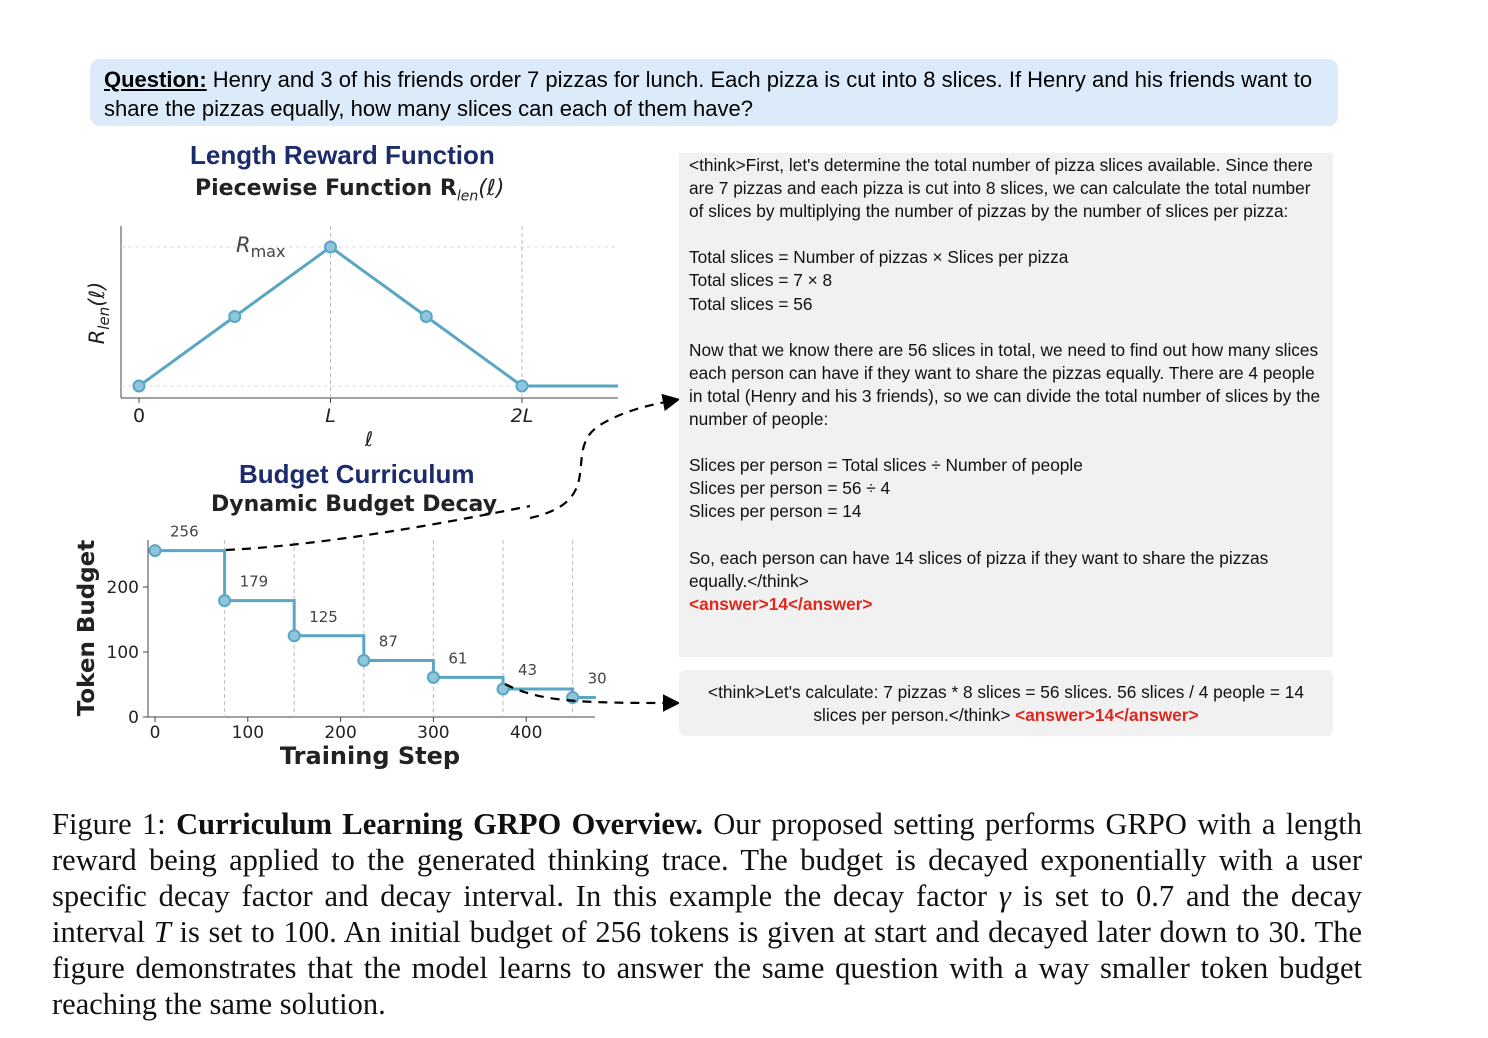 This screenshot has width=1488, height=1038. I want to click on y-tick-label: 0, so click(133, 718).